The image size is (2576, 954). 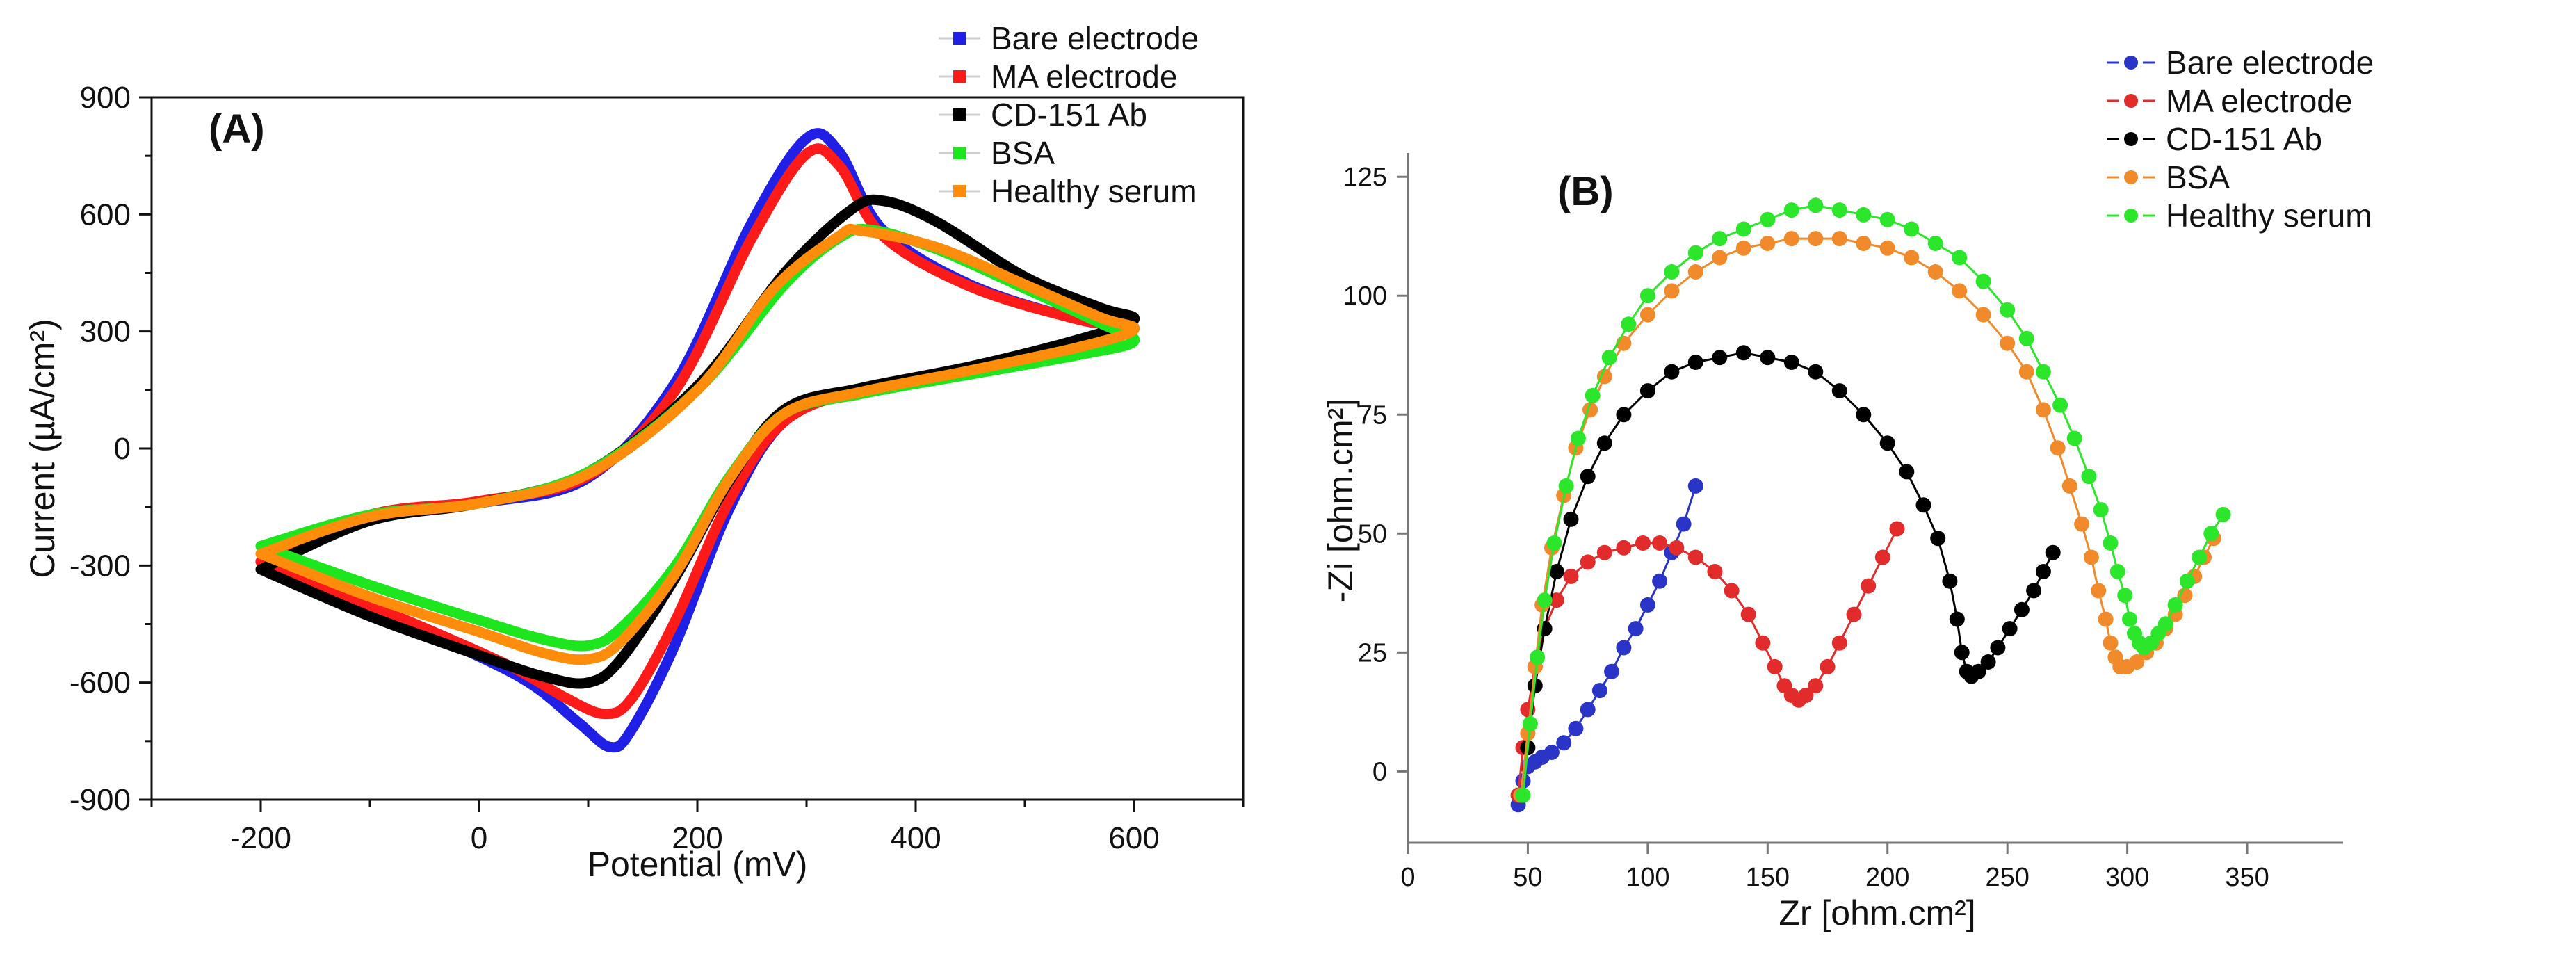 I want to click on a-y-tick-label: -900, so click(x=100, y=800).